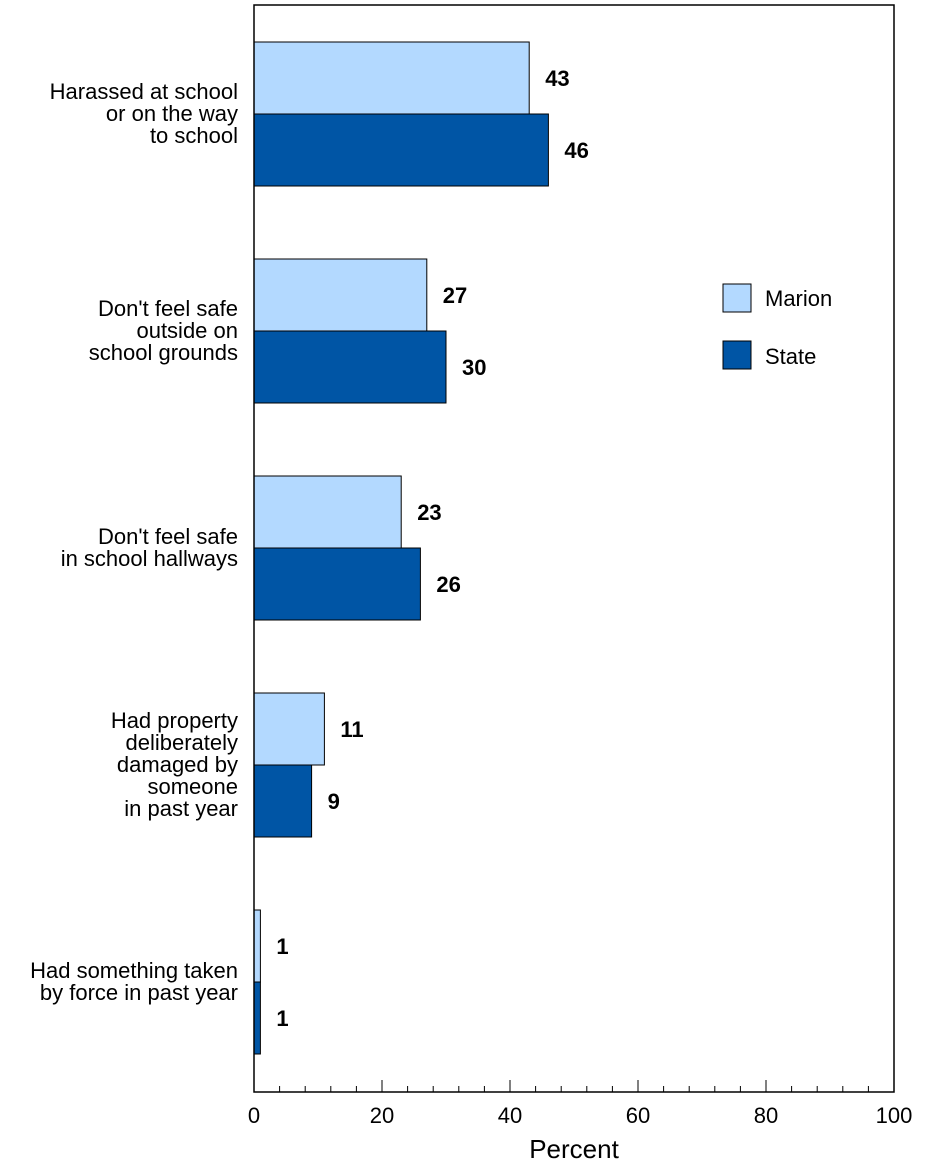  Describe the element at coordinates (334, 801) in the screenshot. I see `value-label-state-3: 9` at that location.